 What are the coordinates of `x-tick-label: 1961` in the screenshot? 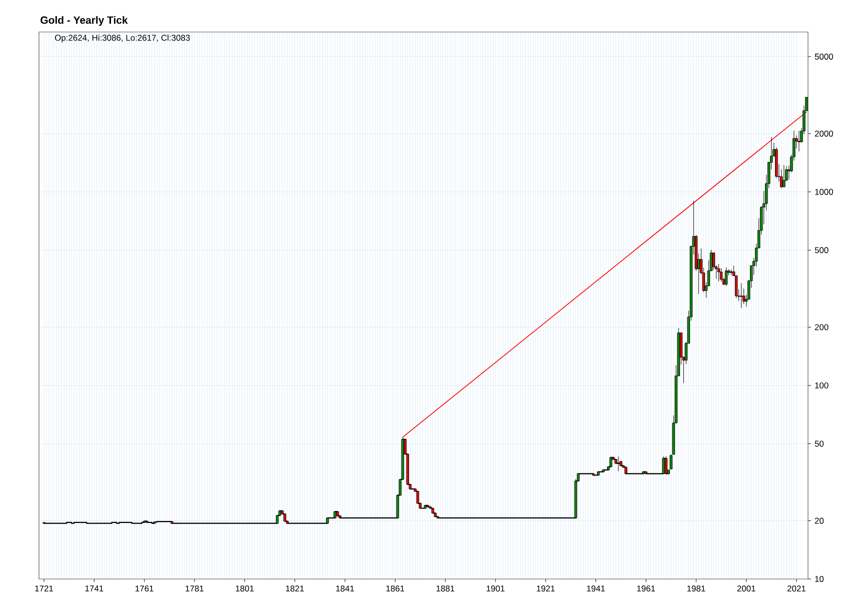 It's located at (646, 589).